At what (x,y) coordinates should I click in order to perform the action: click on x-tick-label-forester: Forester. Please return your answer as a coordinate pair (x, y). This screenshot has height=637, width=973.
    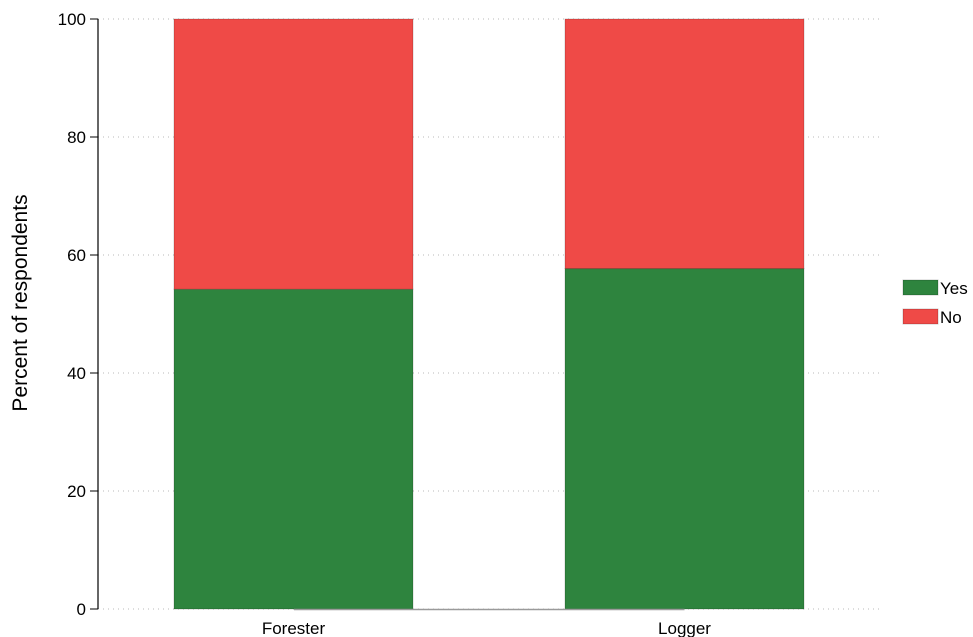
    Looking at the image, I should click on (294, 628).